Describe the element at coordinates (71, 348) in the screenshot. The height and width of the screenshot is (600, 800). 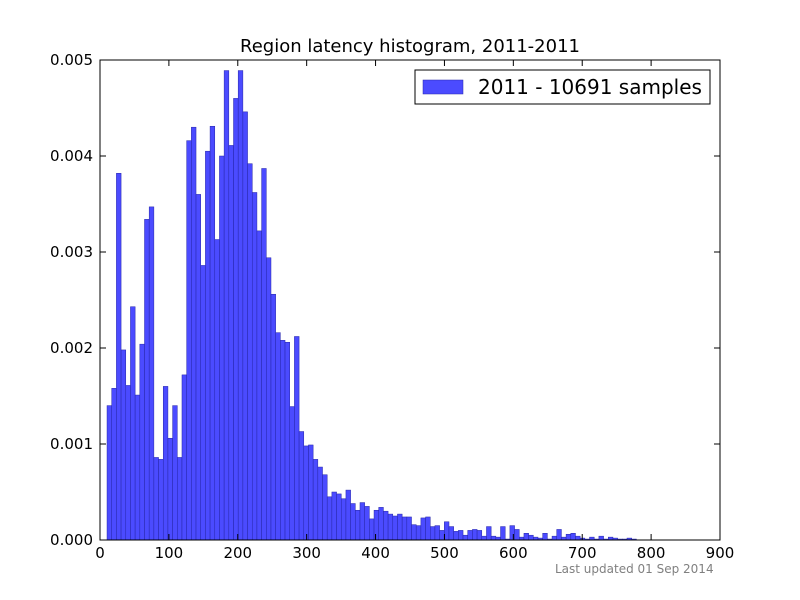
I see `y-tick-label: 0.002` at that location.